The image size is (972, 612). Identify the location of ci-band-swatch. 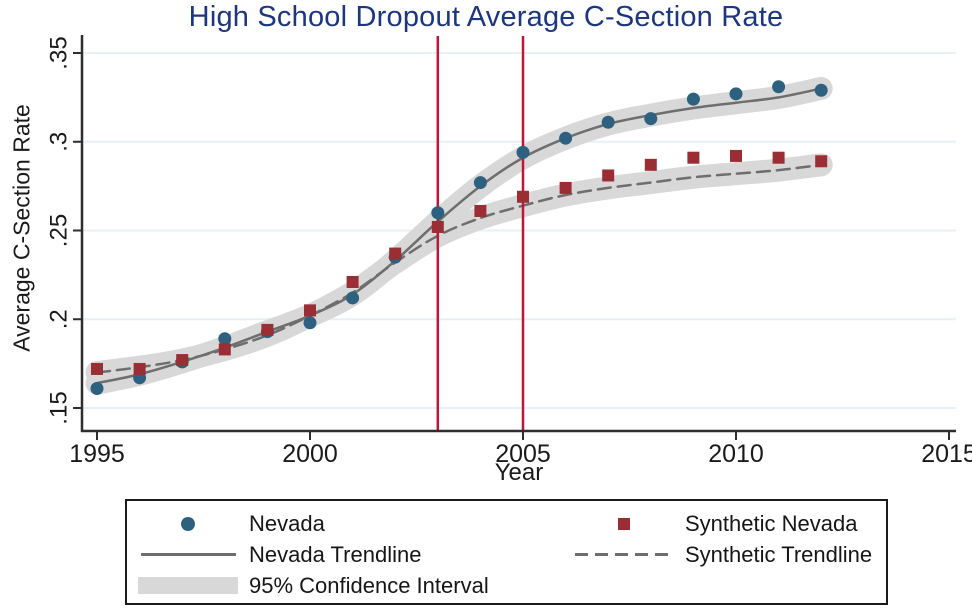
(188, 585).